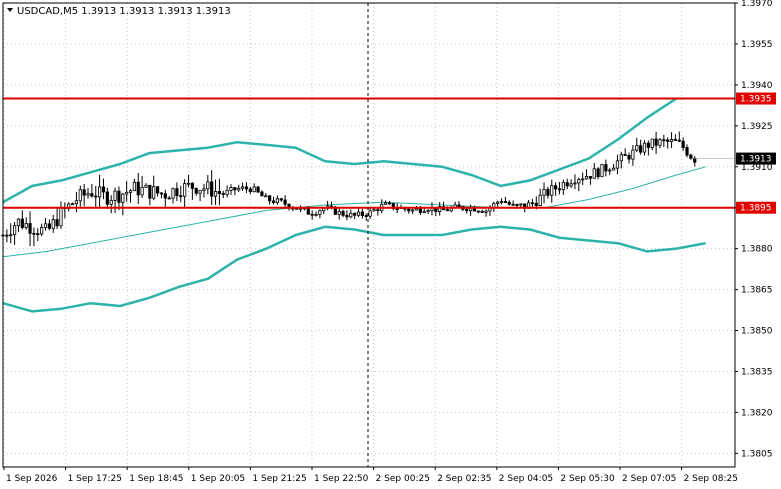 This screenshot has width=781, height=489. I want to click on x-tick-label: 2 Sep 08:25, so click(711, 479).